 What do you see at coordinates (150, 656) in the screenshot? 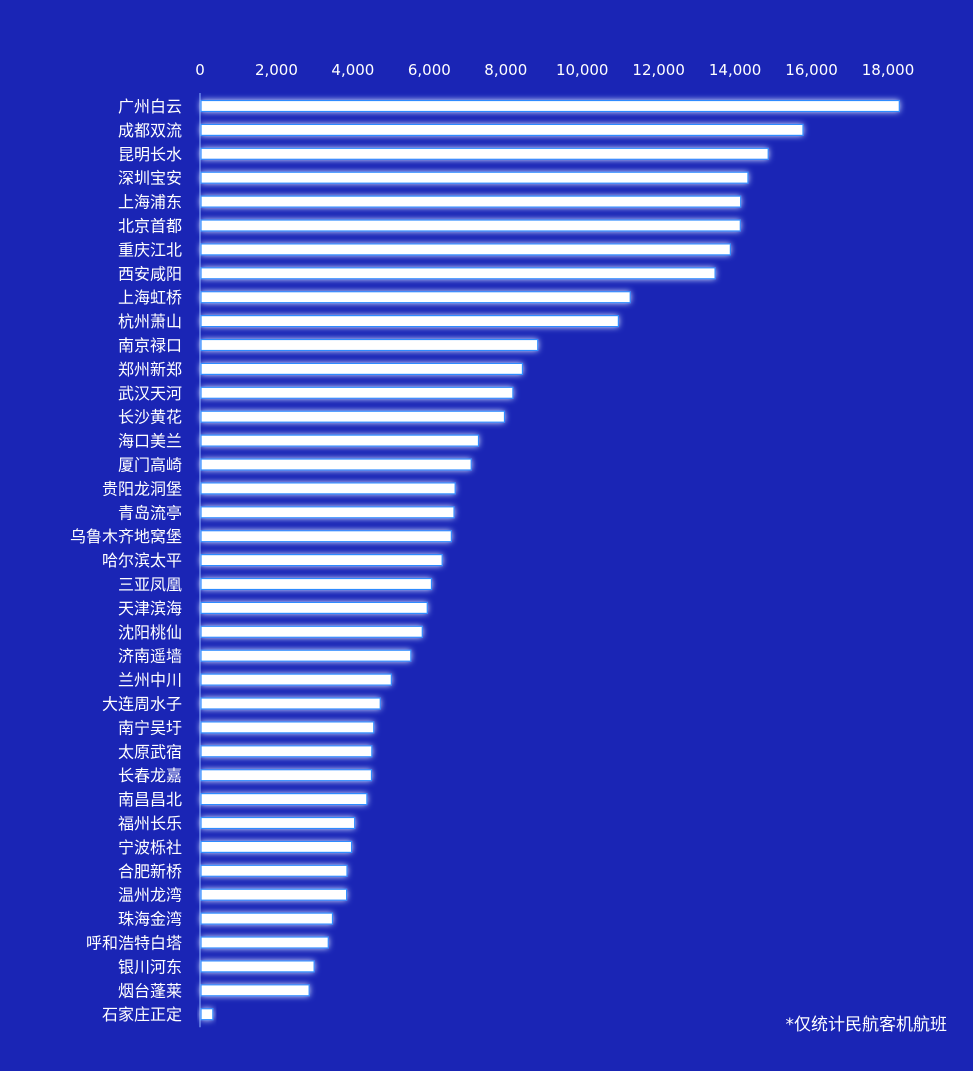
I see `category-label: 济南遥墙` at bounding box center [150, 656].